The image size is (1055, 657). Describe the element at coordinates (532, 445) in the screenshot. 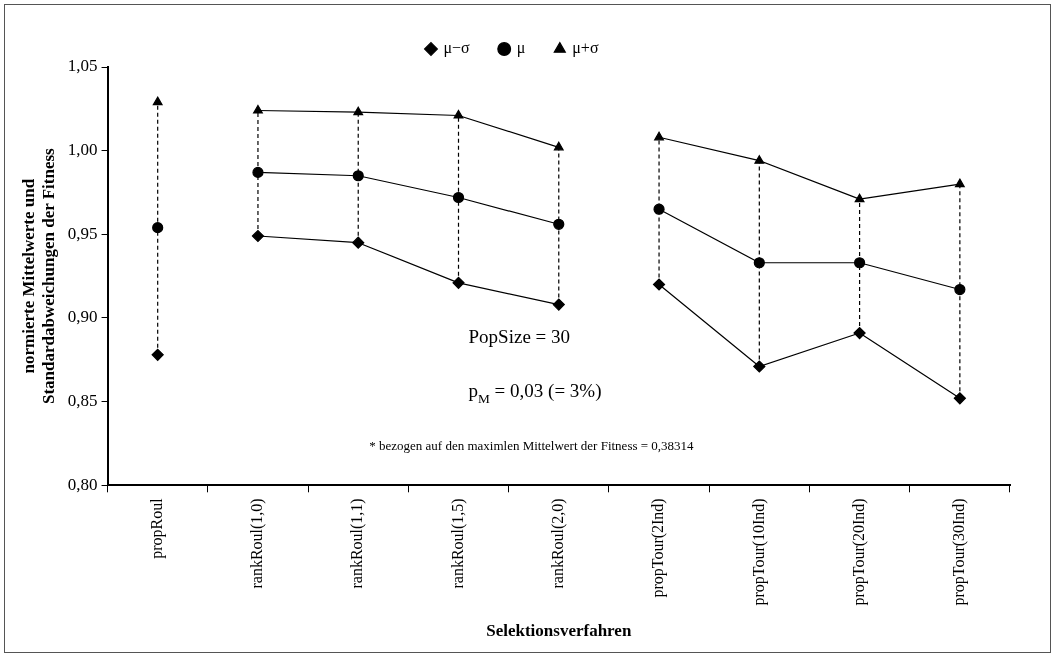

I see `annotation: * bezogen auf den maximlen Mittelwert der Fitness = 0,38314` at that location.